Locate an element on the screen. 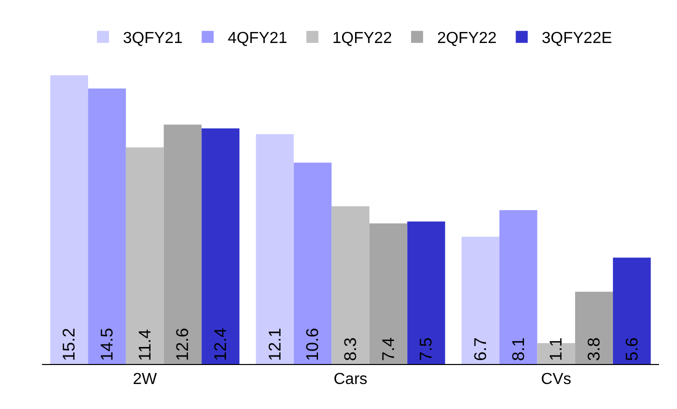 The width and height of the screenshot is (677, 409). data-label: 8.1 is located at coordinates (518, 349).